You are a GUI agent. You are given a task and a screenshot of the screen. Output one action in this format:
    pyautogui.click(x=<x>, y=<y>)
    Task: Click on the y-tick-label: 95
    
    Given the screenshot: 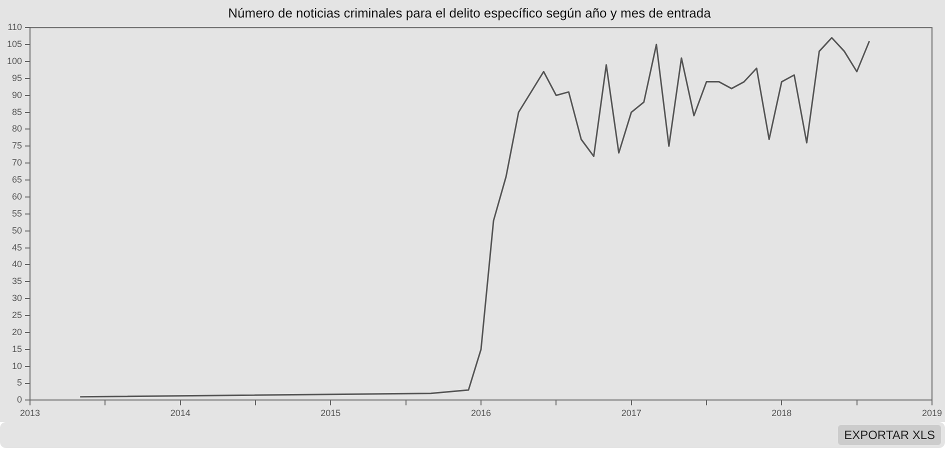 What is the action you would take?
    pyautogui.click(x=17, y=77)
    